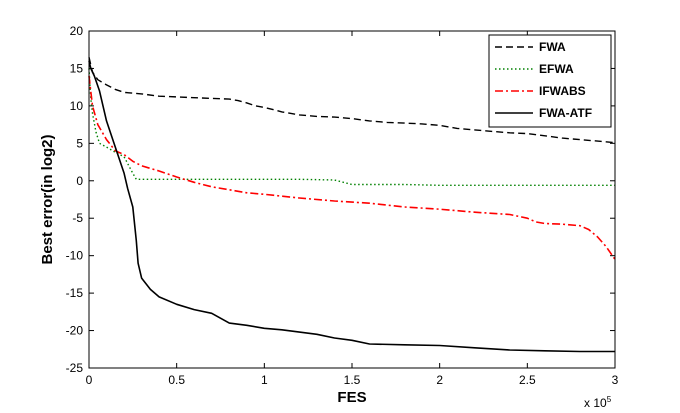  What do you see at coordinates (552, 47) in the screenshot?
I see `legend-label: FWA` at bounding box center [552, 47].